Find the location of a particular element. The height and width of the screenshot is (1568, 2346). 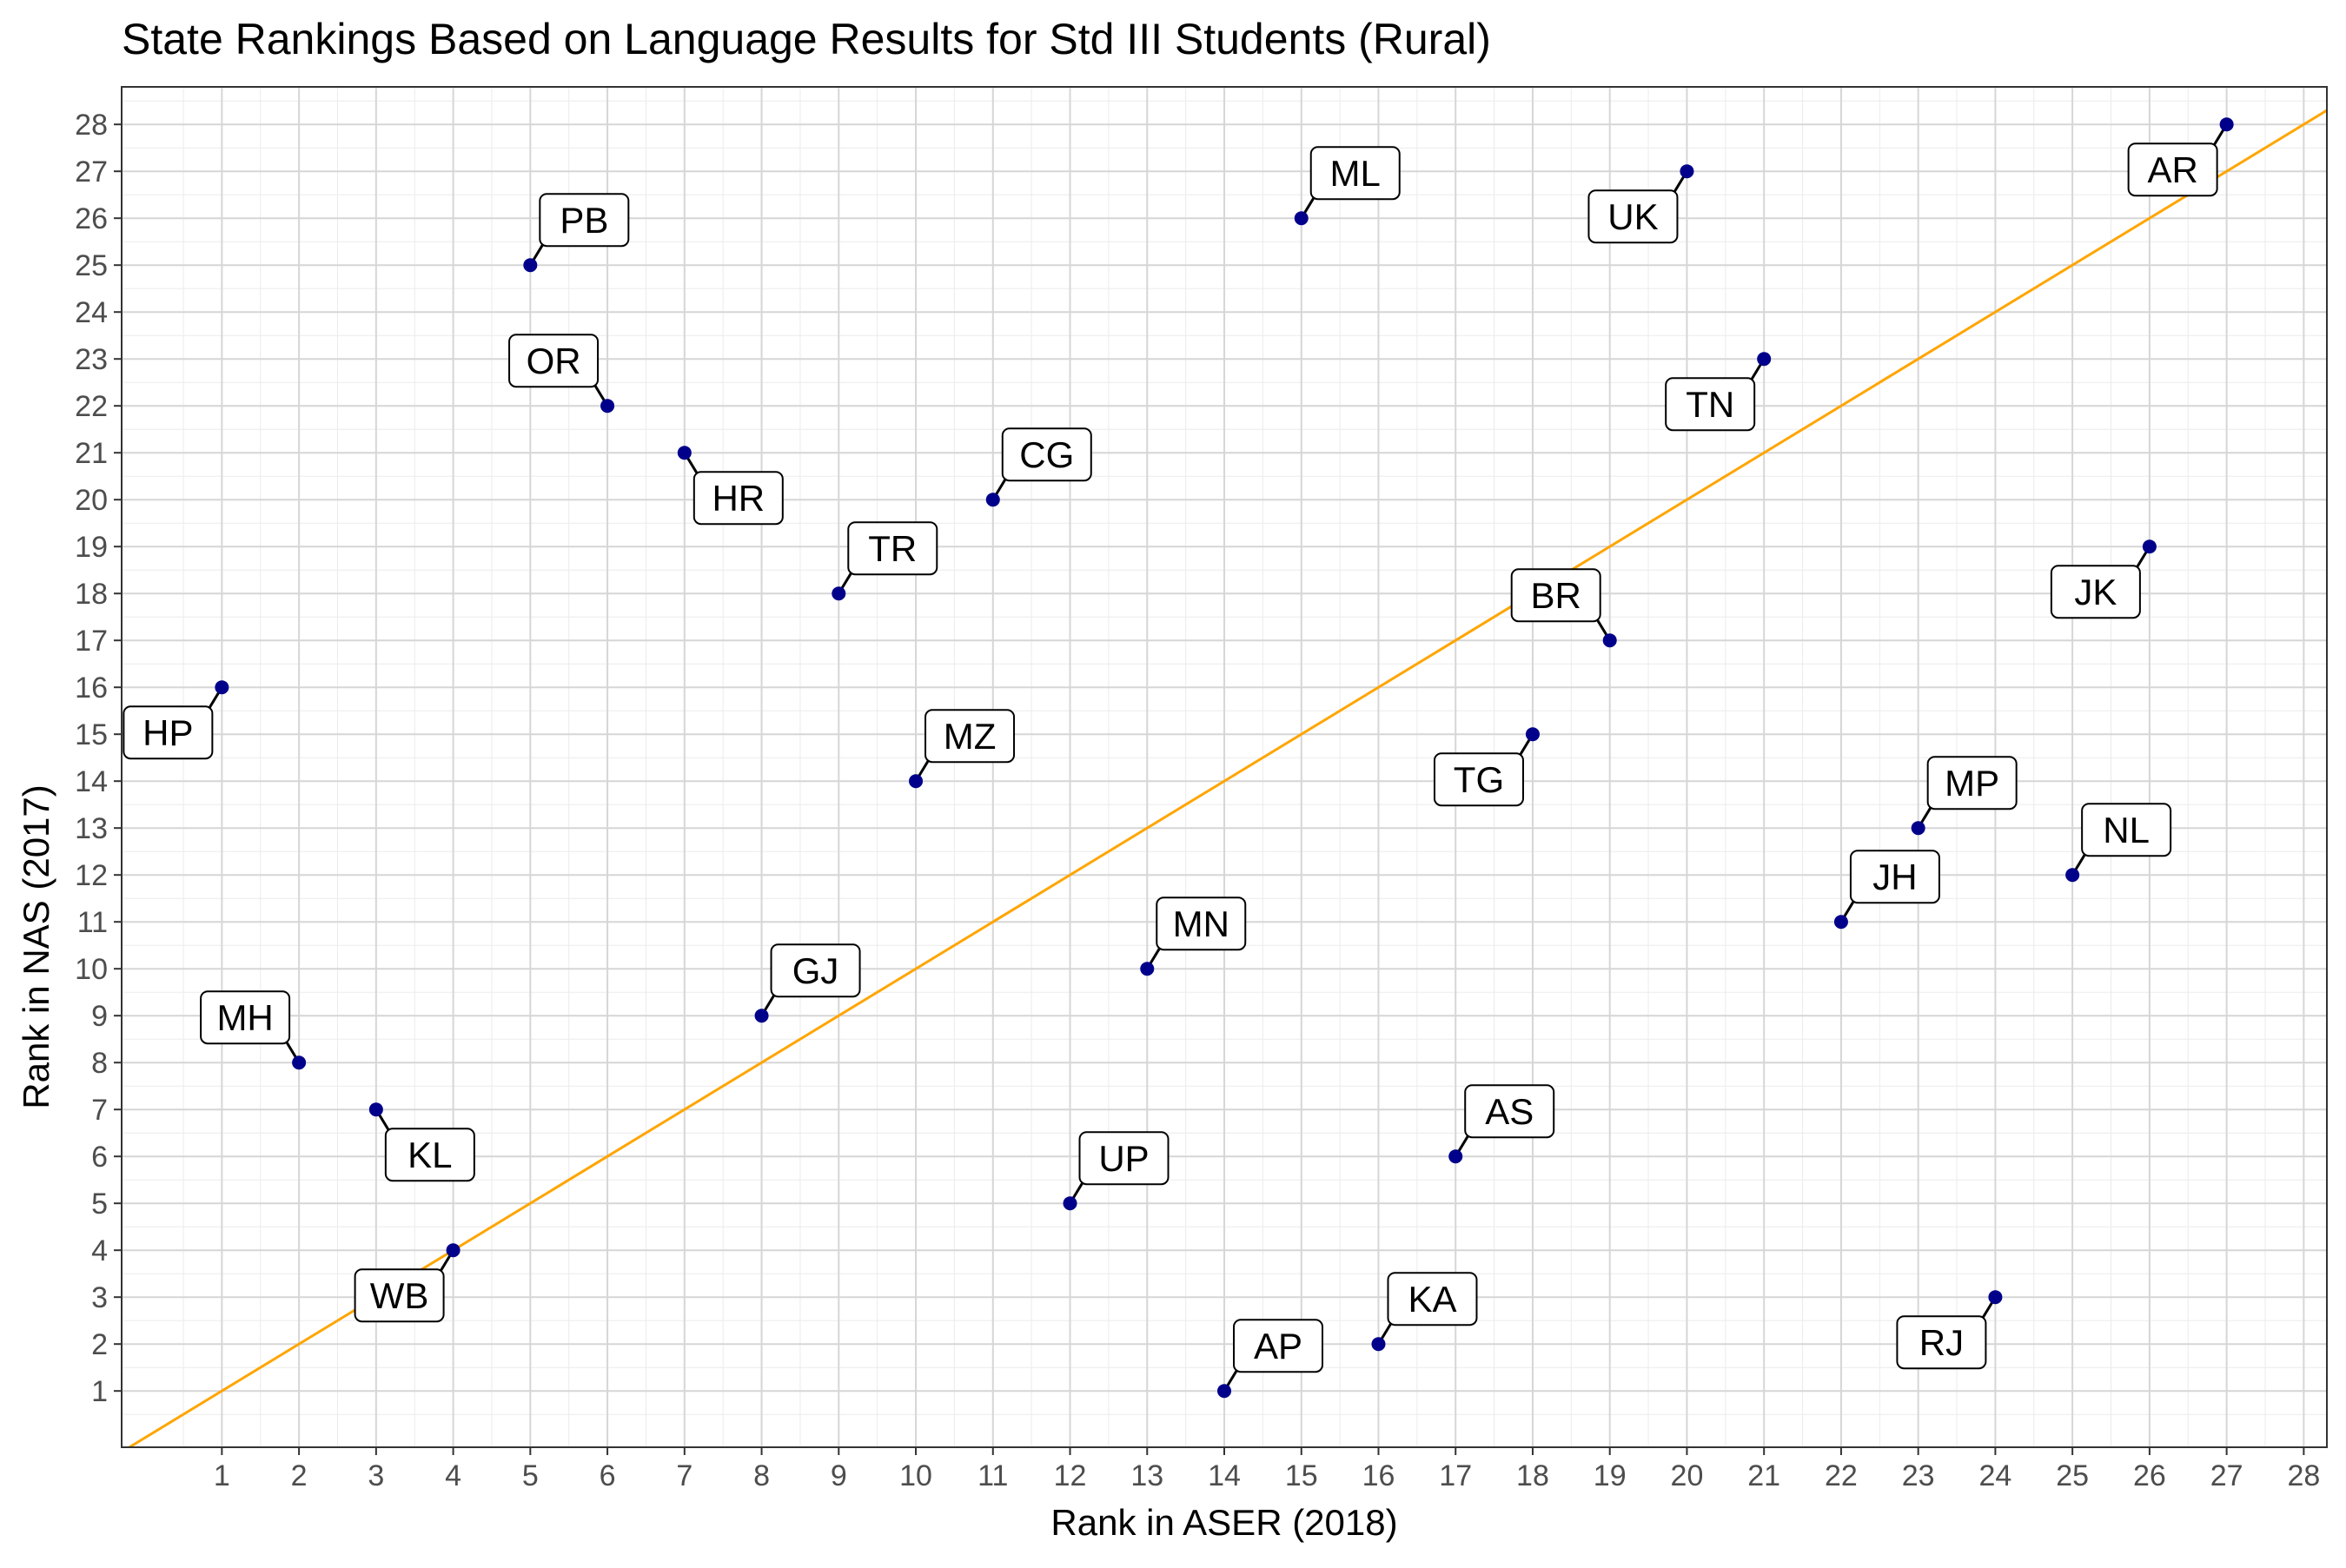

y-tick-label: 5 is located at coordinates (100, 1204).